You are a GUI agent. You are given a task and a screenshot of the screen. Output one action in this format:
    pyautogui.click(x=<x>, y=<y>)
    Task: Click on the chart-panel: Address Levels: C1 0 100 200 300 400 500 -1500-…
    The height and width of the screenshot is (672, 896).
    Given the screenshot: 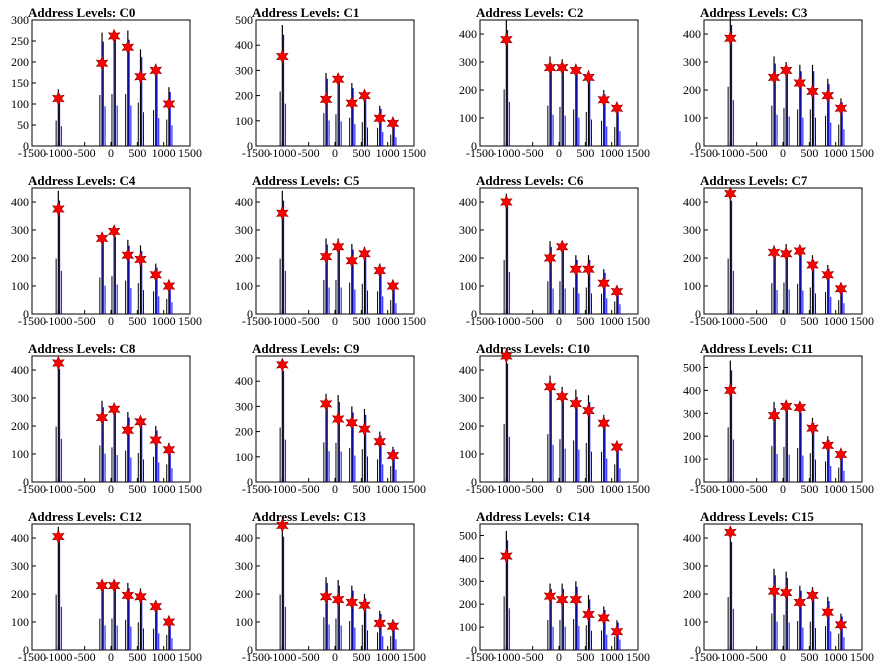 What is the action you would take?
    pyautogui.click(x=336, y=84)
    